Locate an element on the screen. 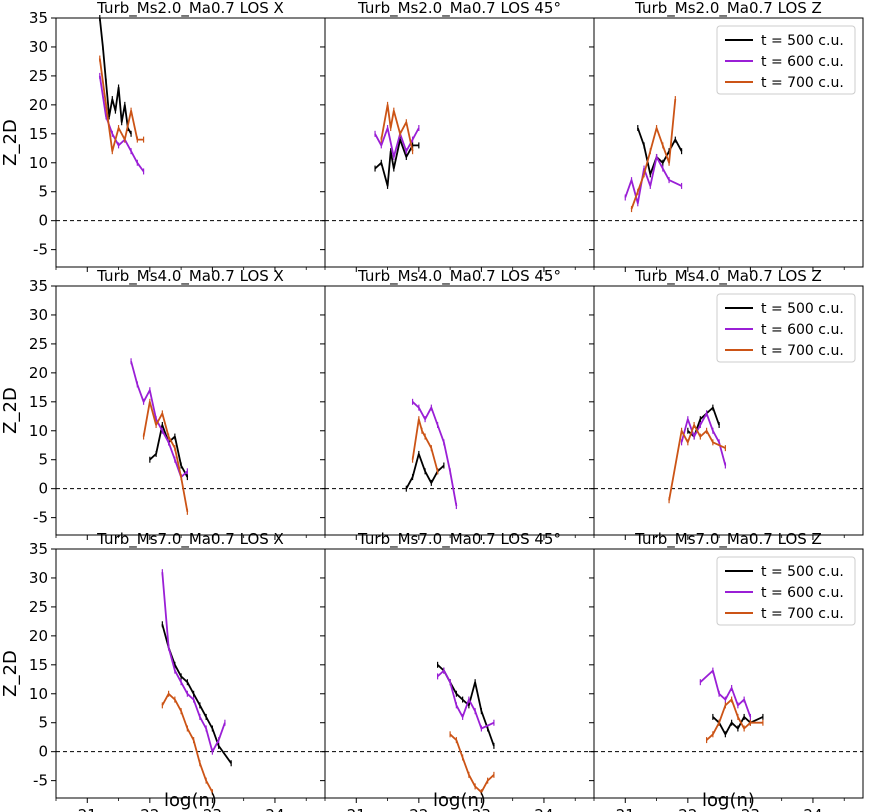 The width and height of the screenshot is (872, 812). panel-1: Turb_Ms2.0_Ma0.7 LOS X -5 0 5 10 15 20 25 30 35 is located at coordinates (177, 136).